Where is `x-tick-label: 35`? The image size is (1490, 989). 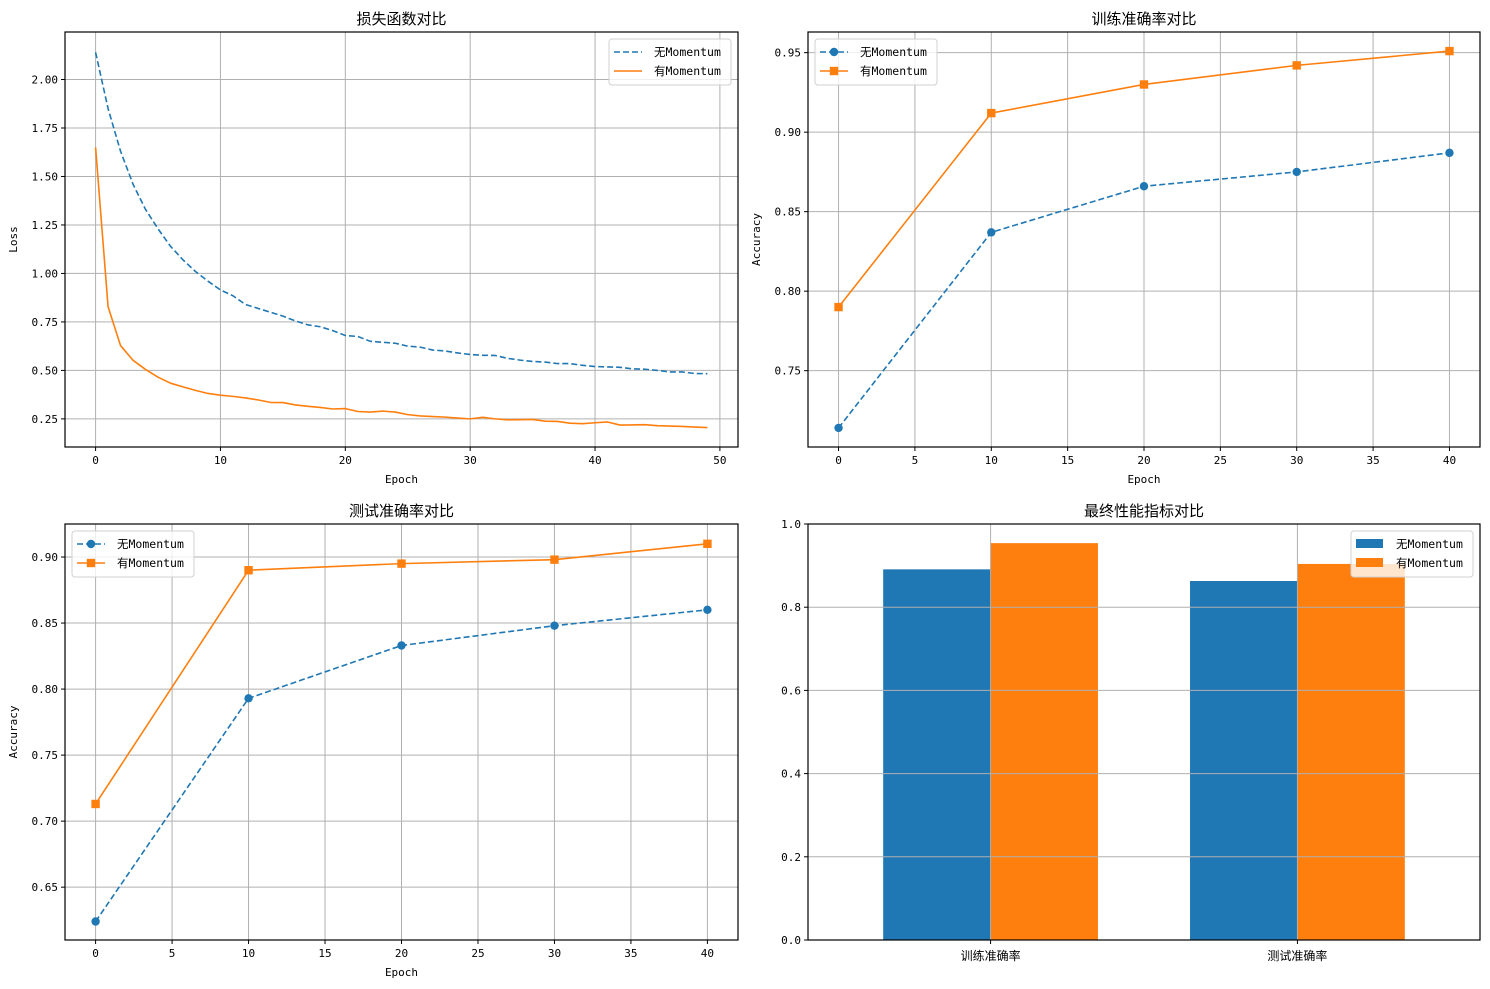 x-tick-label: 35 is located at coordinates (1372, 460).